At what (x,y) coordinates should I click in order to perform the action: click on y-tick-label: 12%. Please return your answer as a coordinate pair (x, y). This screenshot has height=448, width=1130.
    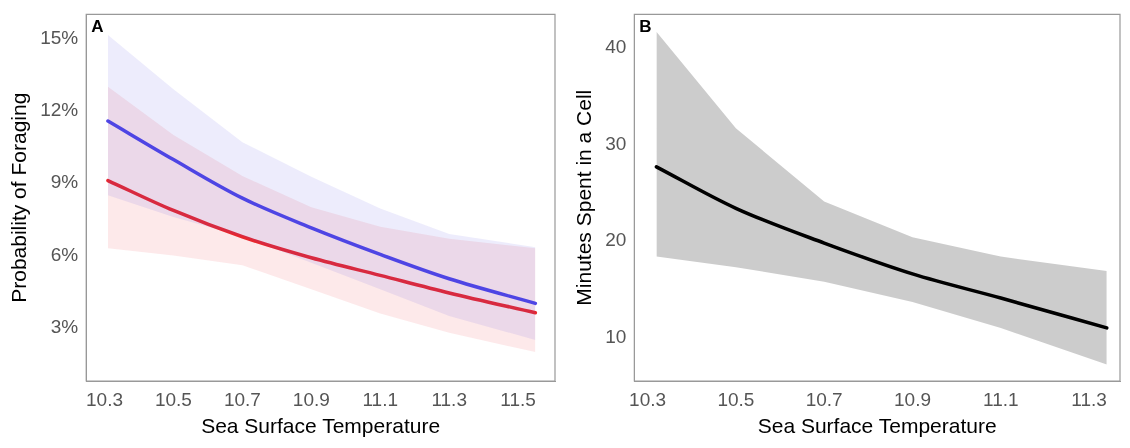
    Looking at the image, I should click on (59, 110).